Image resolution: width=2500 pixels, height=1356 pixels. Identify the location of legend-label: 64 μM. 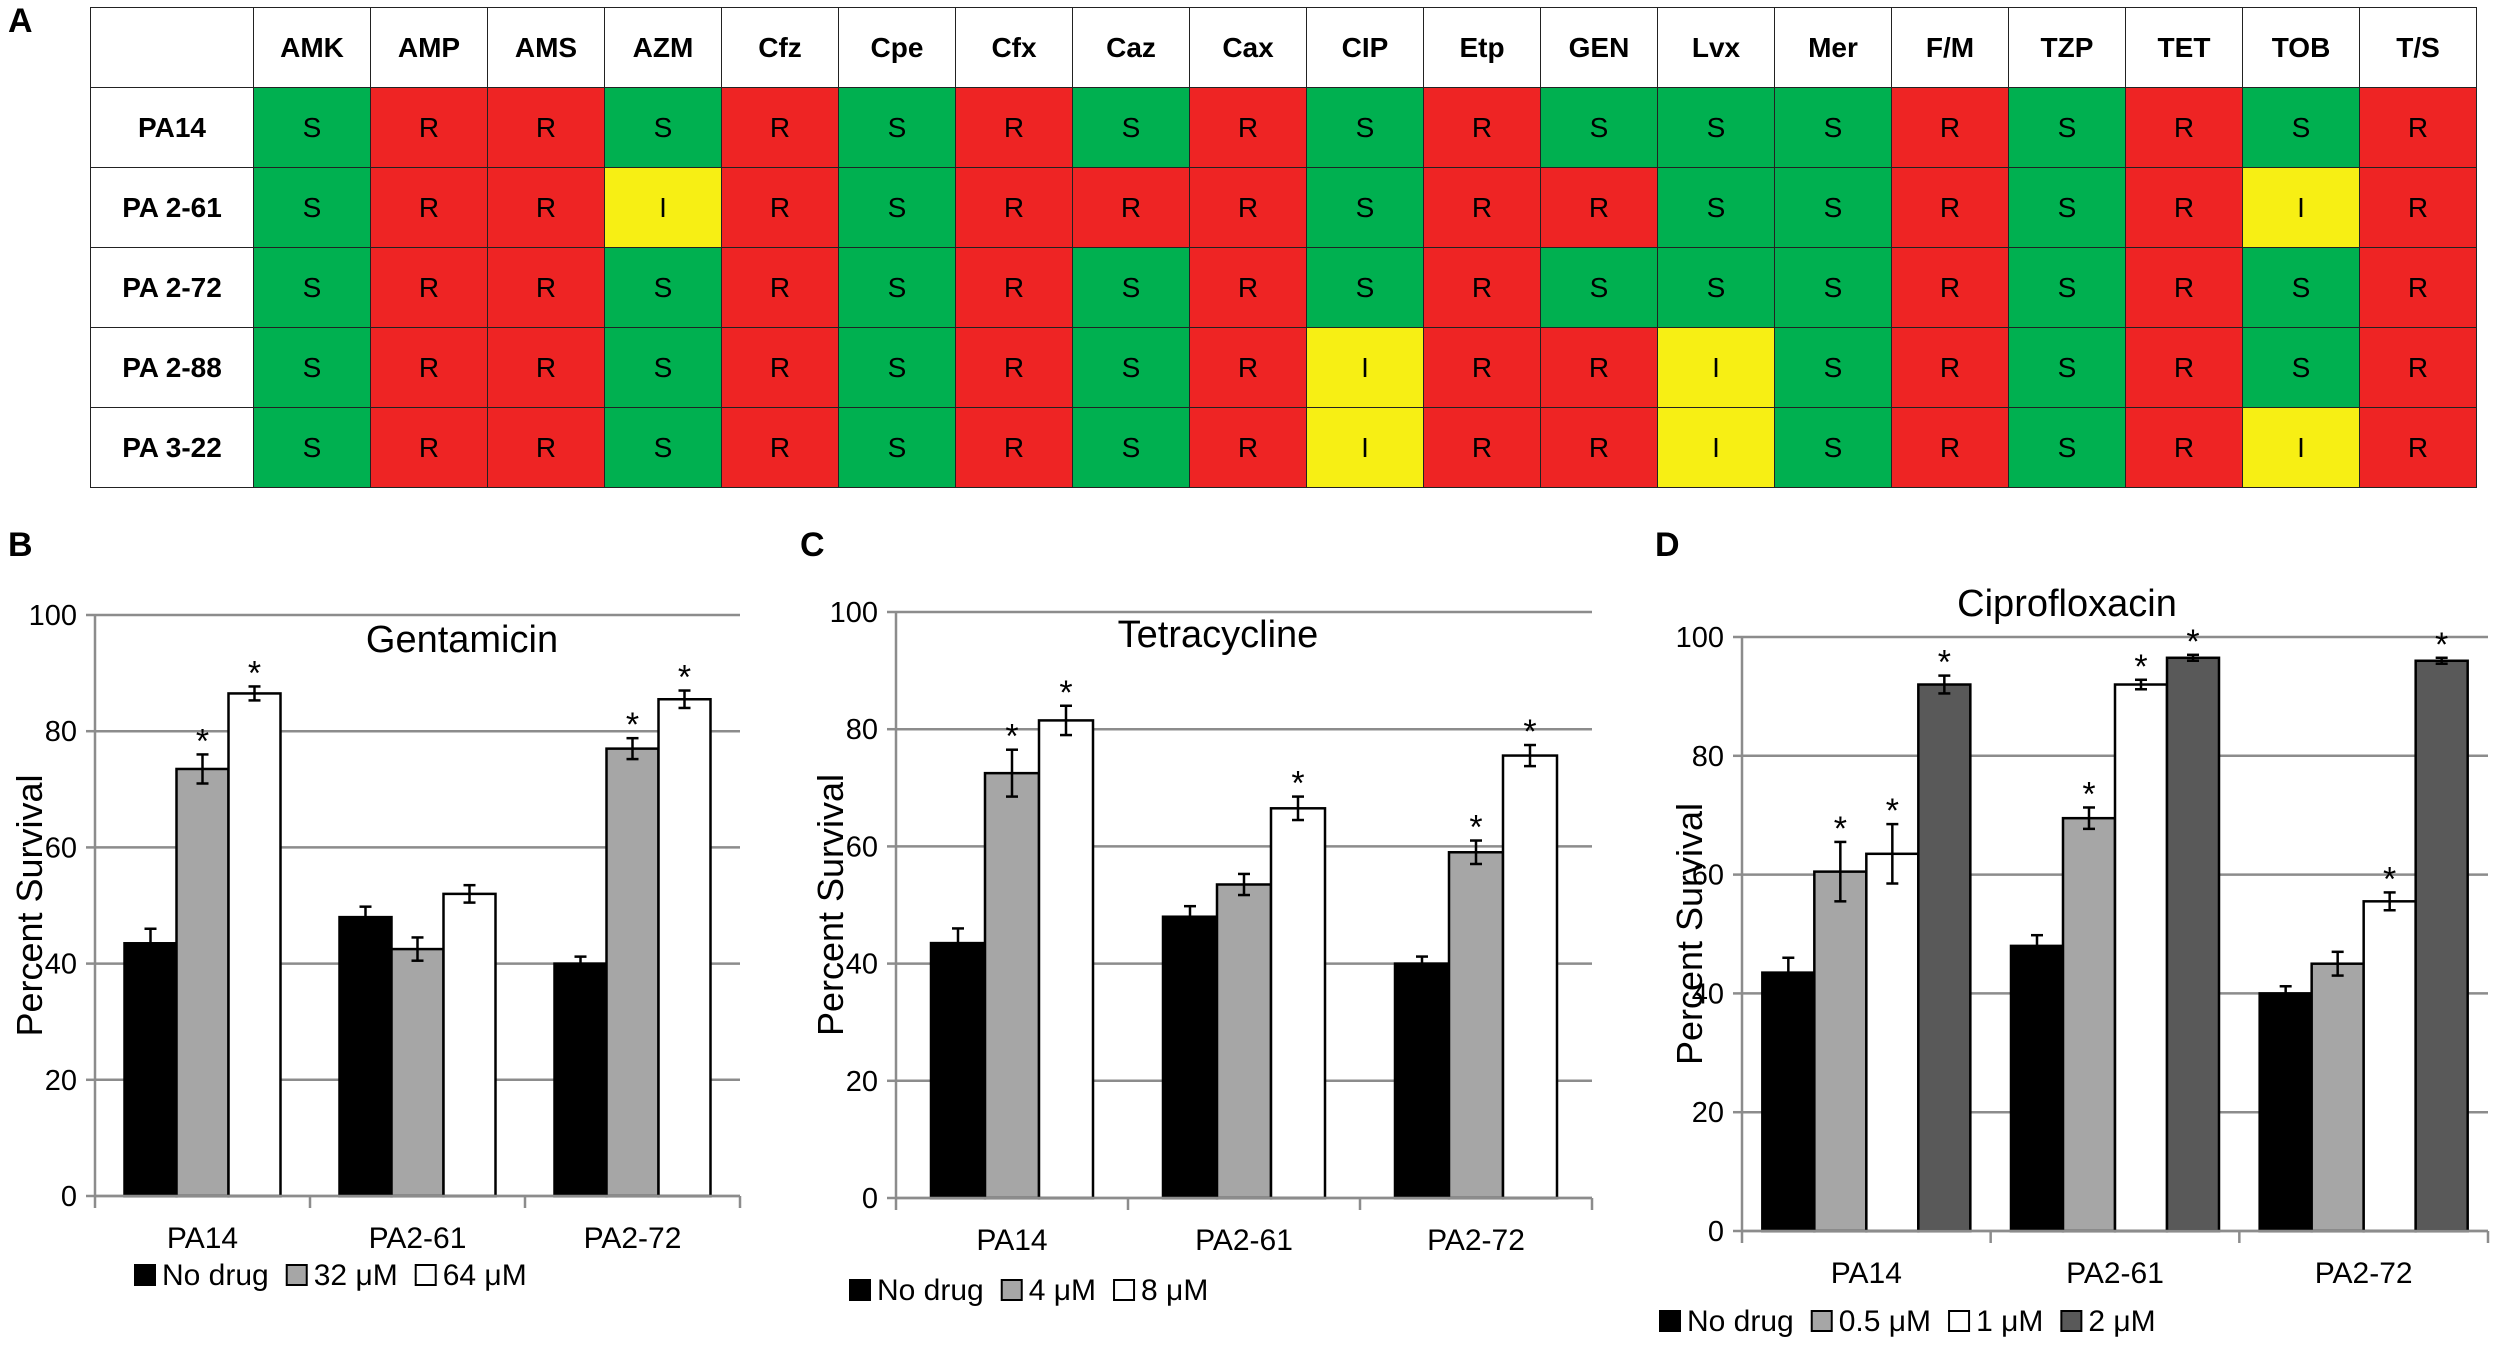
(485, 1275).